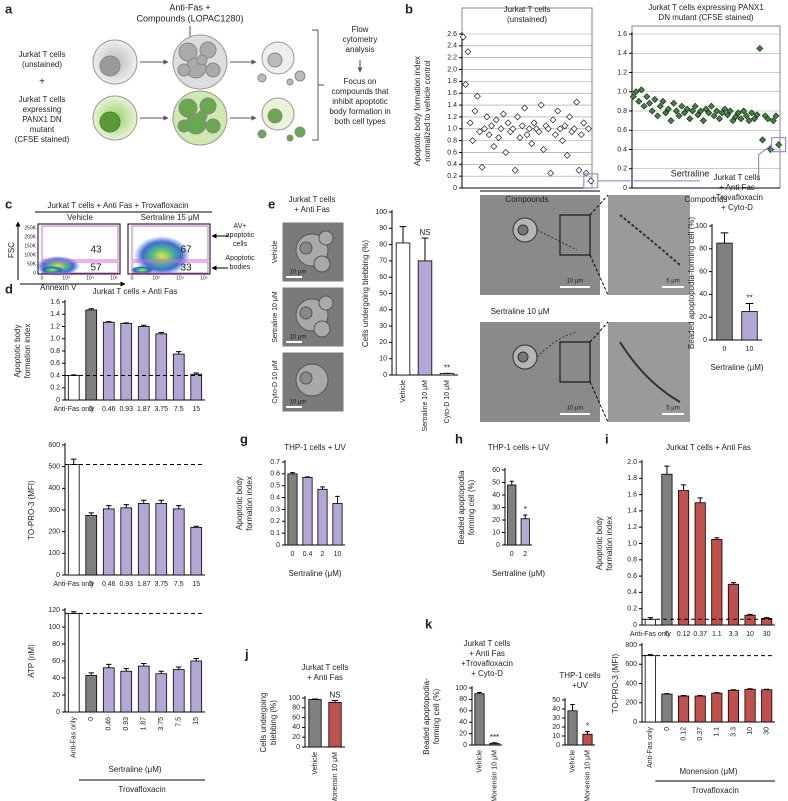  Describe the element at coordinates (461, 507) in the screenshot. I see `y-axis-label: Beaded apoptopodia` at that location.